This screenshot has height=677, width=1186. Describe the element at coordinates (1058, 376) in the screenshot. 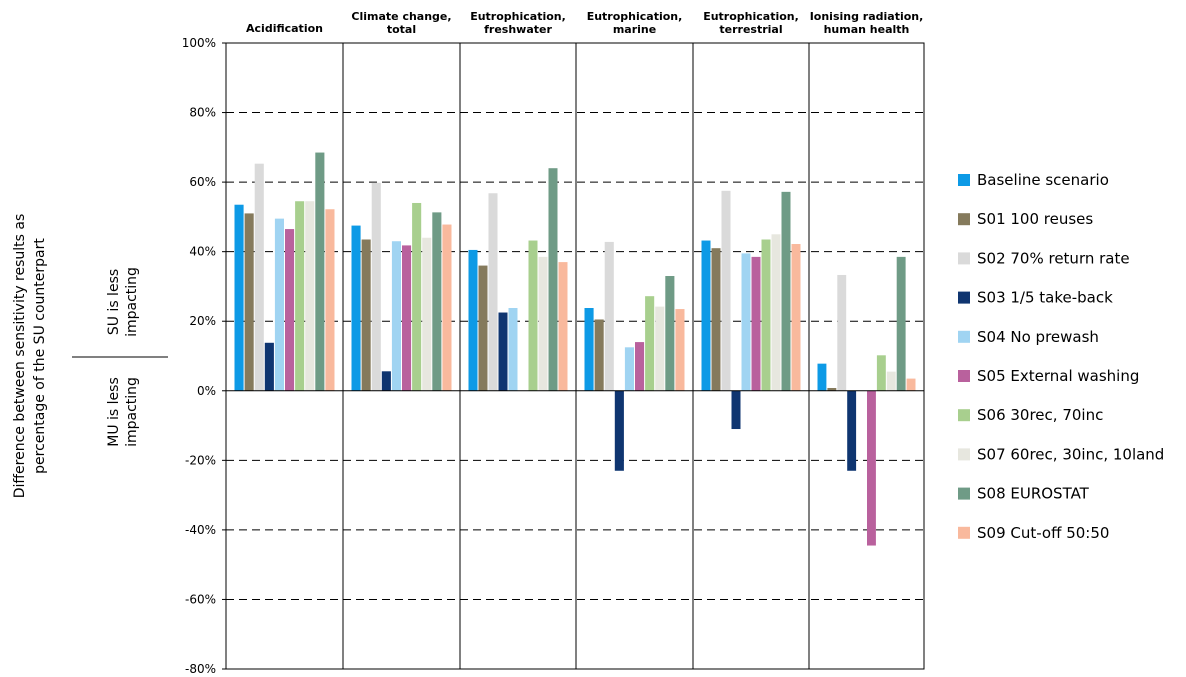

I see `legend-label: S05 External washing` at that location.